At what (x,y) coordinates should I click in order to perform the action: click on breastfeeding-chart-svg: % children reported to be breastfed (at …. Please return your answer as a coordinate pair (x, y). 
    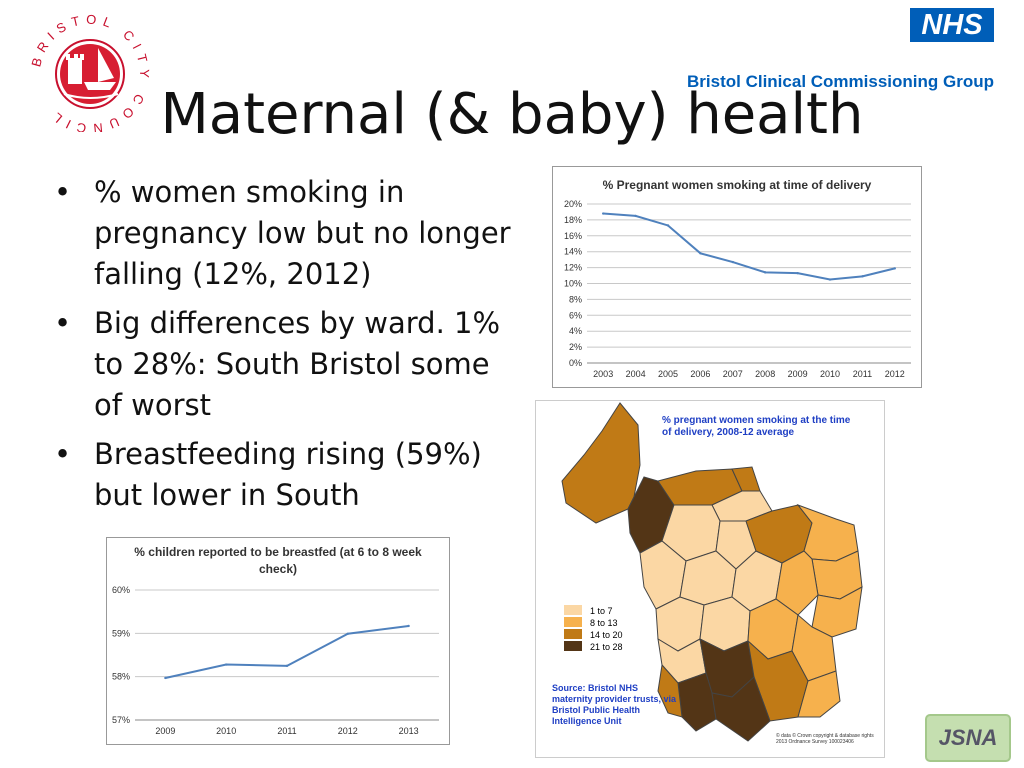
    Looking at the image, I should click on (275, 640).